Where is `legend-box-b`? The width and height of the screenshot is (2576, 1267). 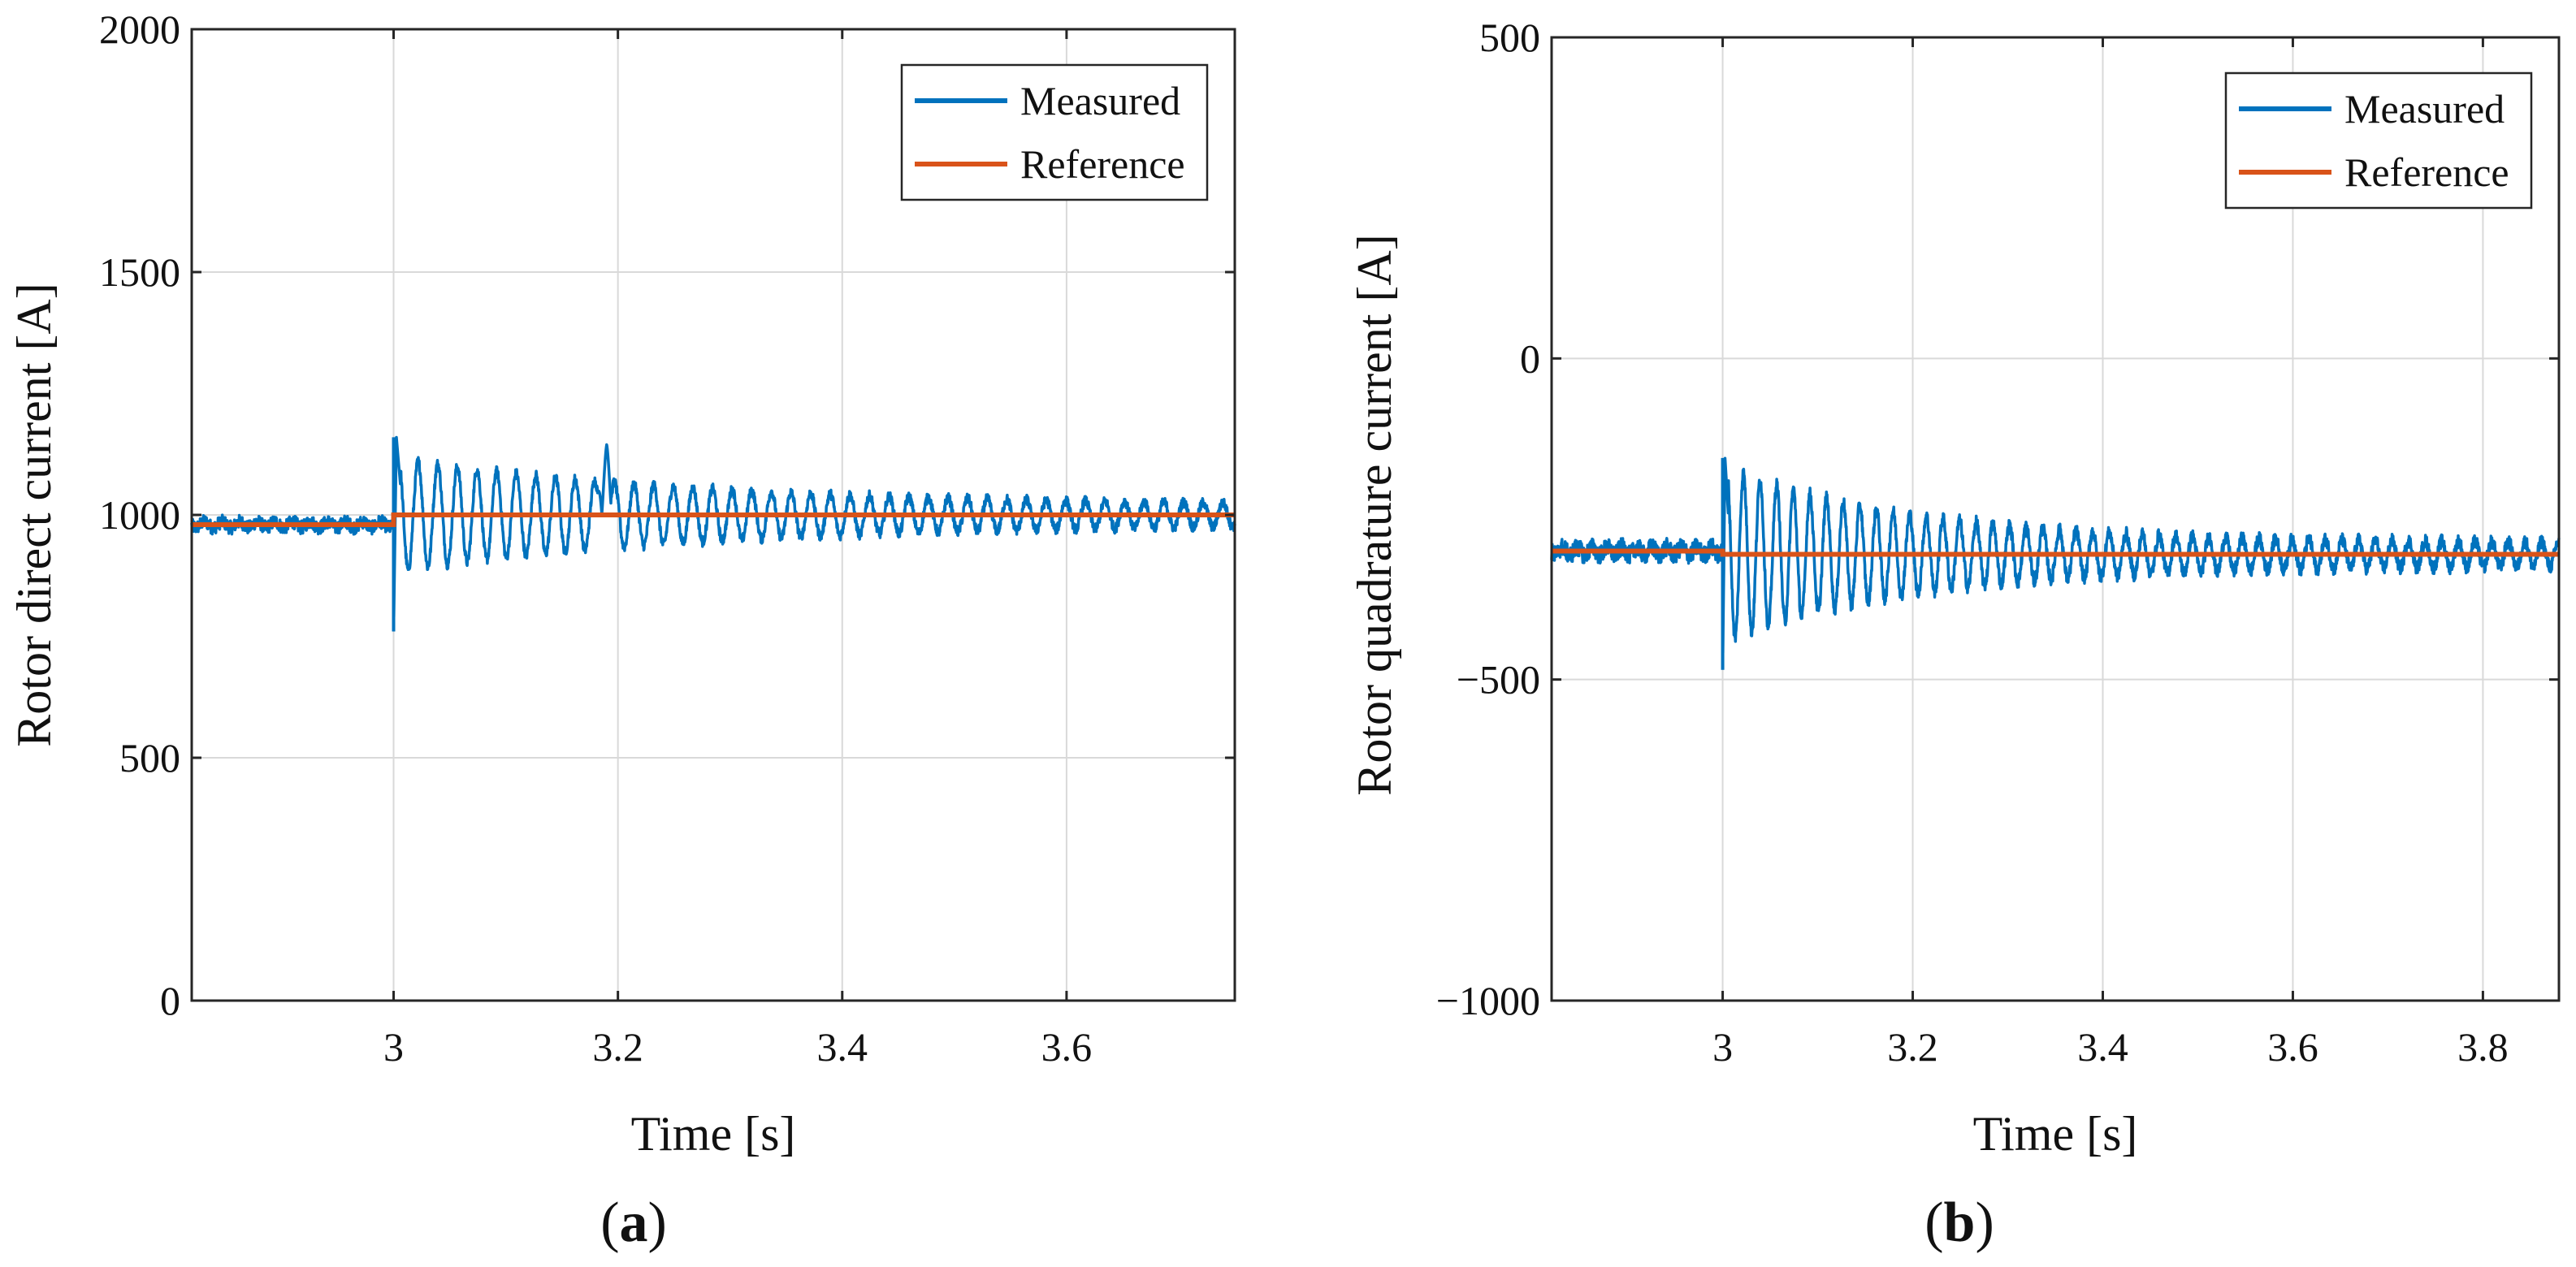
legend-box-b is located at coordinates (2378, 140).